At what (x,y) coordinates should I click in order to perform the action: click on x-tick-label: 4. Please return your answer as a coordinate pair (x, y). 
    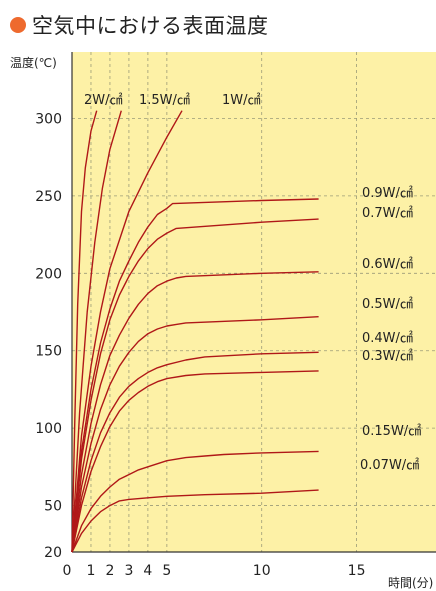
    Looking at the image, I should click on (147, 571).